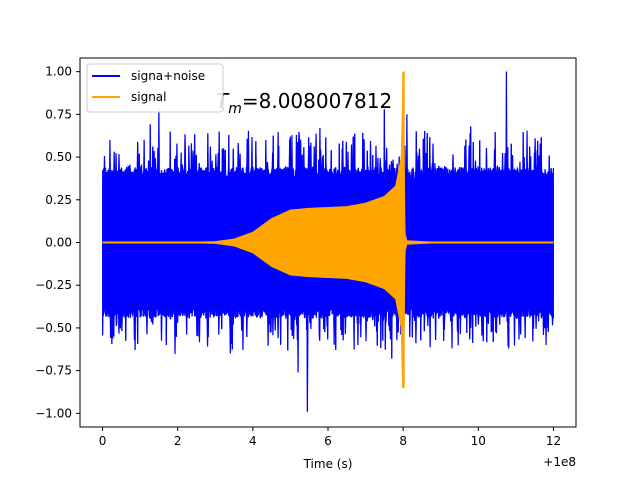  Describe the element at coordinates (58, 157) in the screenshot. I see `y-tick-label: 0.50` at that location.